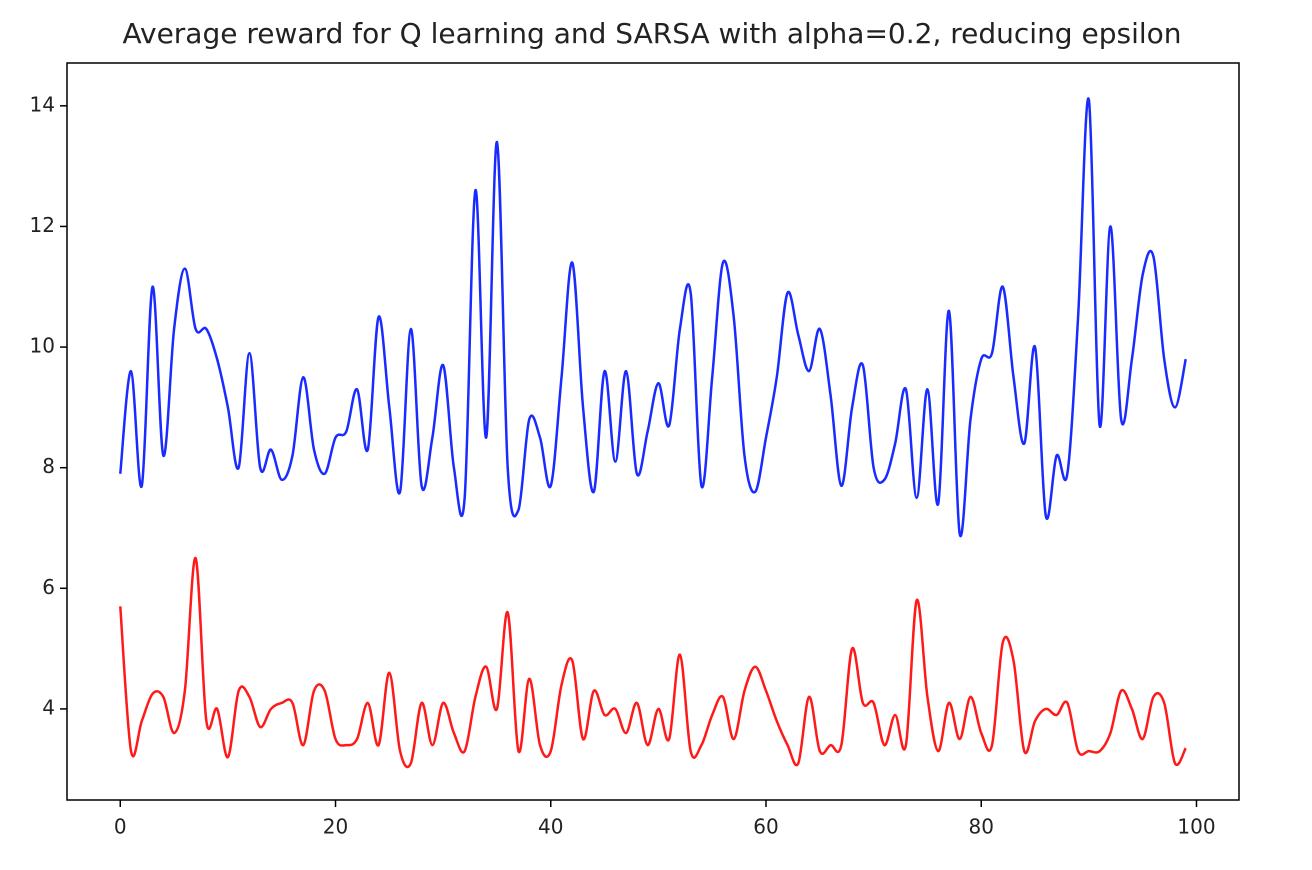 The width and height of the screenshot is (1312, 870). What do you see at coordinates (335, 827) in the screenshot?
I see `x-tick-label: 20` at bounding box center [335, 827].